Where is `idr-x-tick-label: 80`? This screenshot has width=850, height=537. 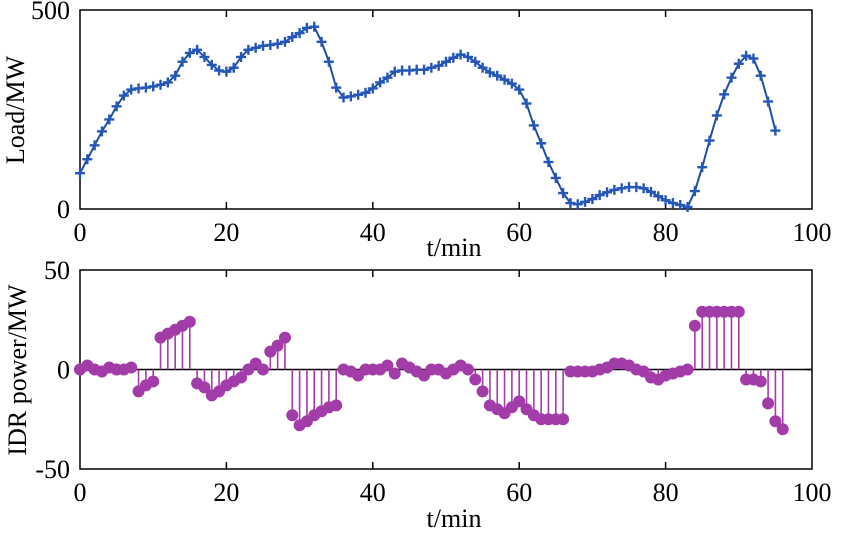 idr-x-tick-label: 80 is located at coordinates (666, 492).